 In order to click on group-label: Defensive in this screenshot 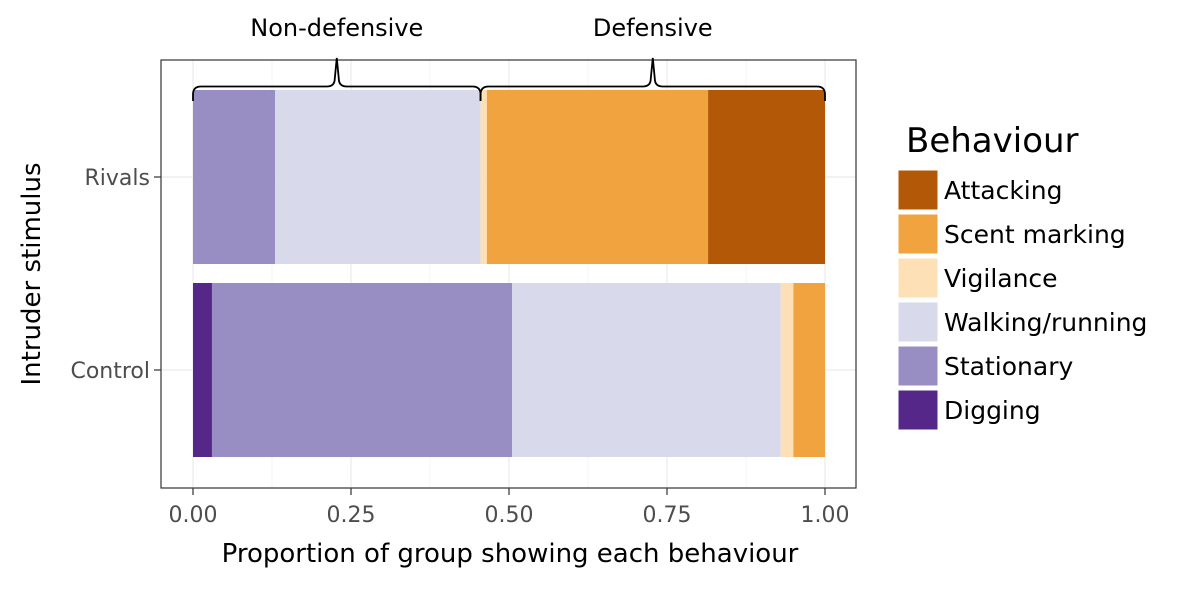, I will do `click(653, 28)`.